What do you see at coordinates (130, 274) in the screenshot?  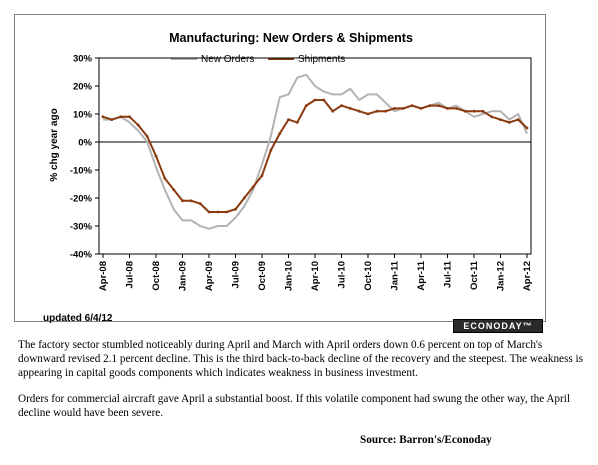 I see `x-tick-label: Jul-08` at bounding box center [130, 274].